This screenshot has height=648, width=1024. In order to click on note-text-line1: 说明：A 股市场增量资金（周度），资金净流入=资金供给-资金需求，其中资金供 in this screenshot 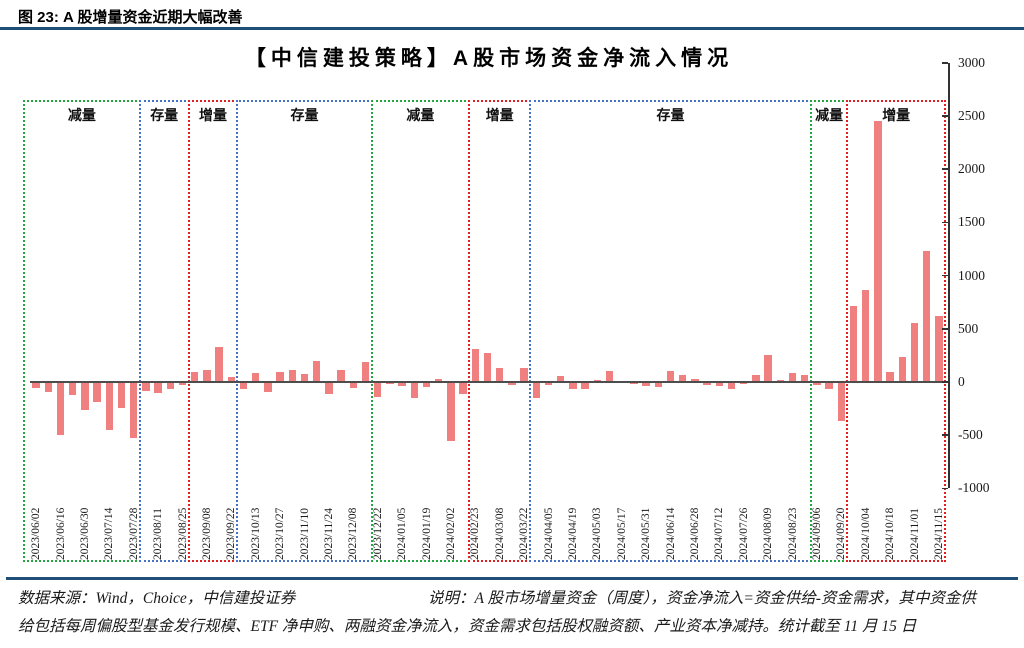, I will do `click(702, 598)`.